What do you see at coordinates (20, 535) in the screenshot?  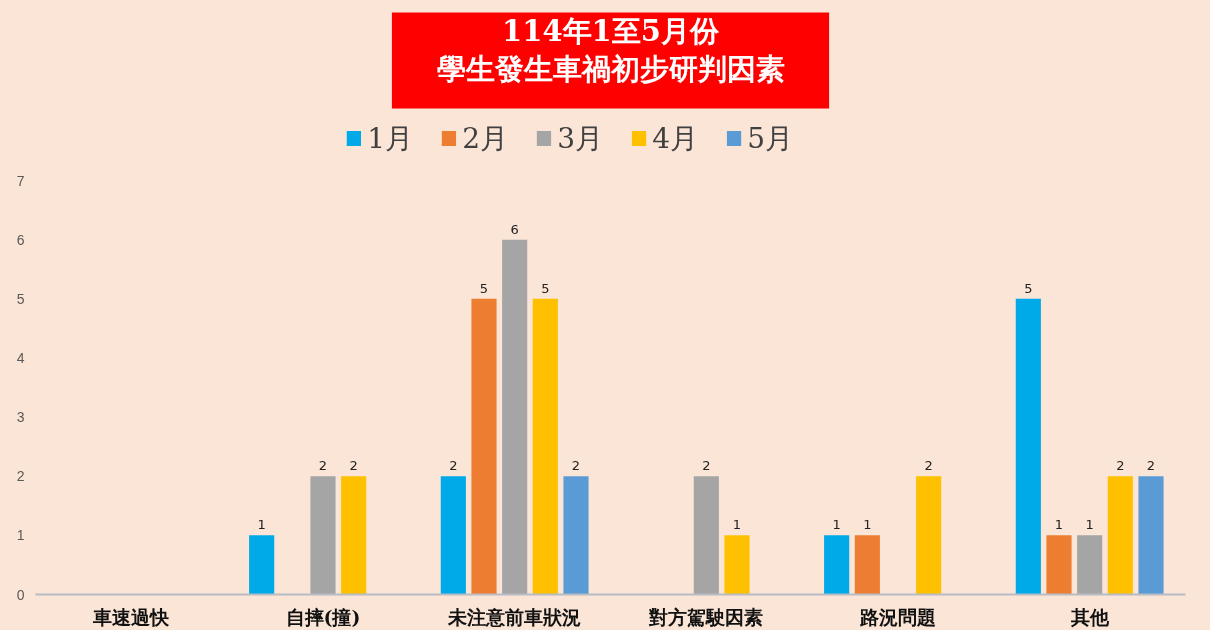 I see `y-tick-label: 1` at bounding box center [20, 535].